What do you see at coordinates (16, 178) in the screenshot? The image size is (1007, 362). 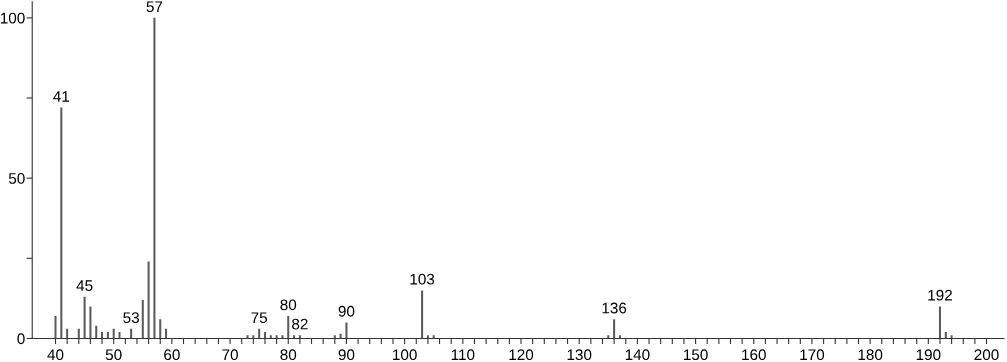 I see `y-tick-label: 50` at bounding box center [16, 178].